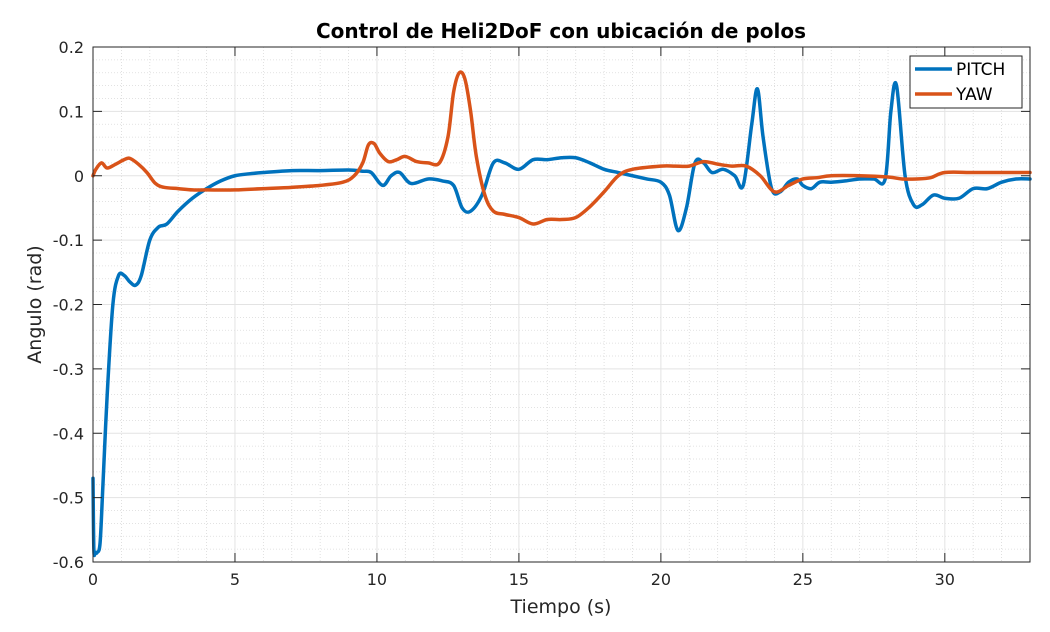 Image resolution: width=1050 pixels, height=632 pixels. What do you see at coordinates (68, 240) in the screenshot?
I see `y-tick-label: -0.1` at bounding box center [68, 240].